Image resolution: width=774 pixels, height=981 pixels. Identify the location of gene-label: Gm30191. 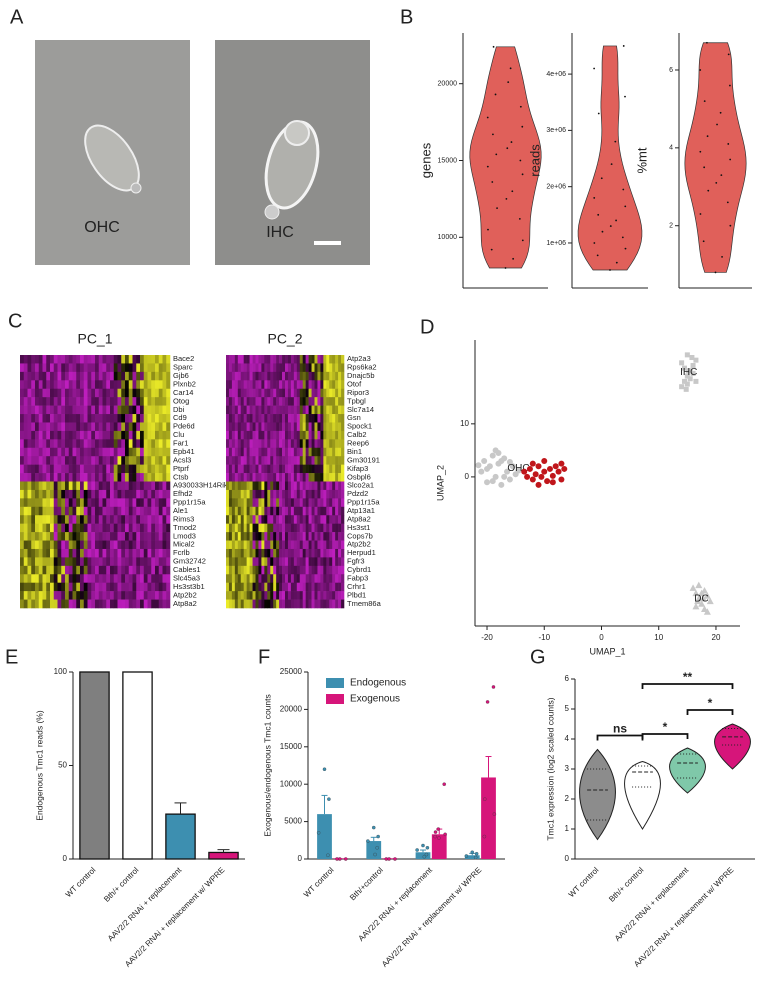
(363, 459).